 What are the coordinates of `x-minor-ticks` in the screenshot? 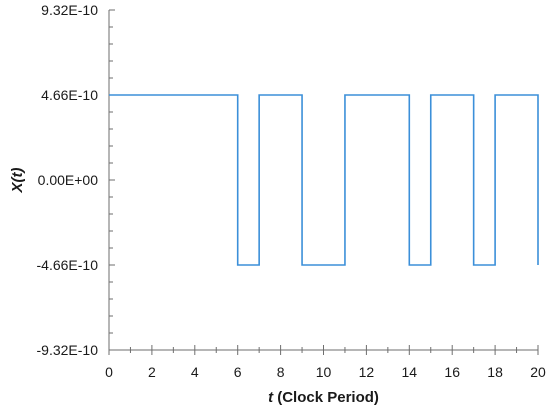 It's located at (323, 350).